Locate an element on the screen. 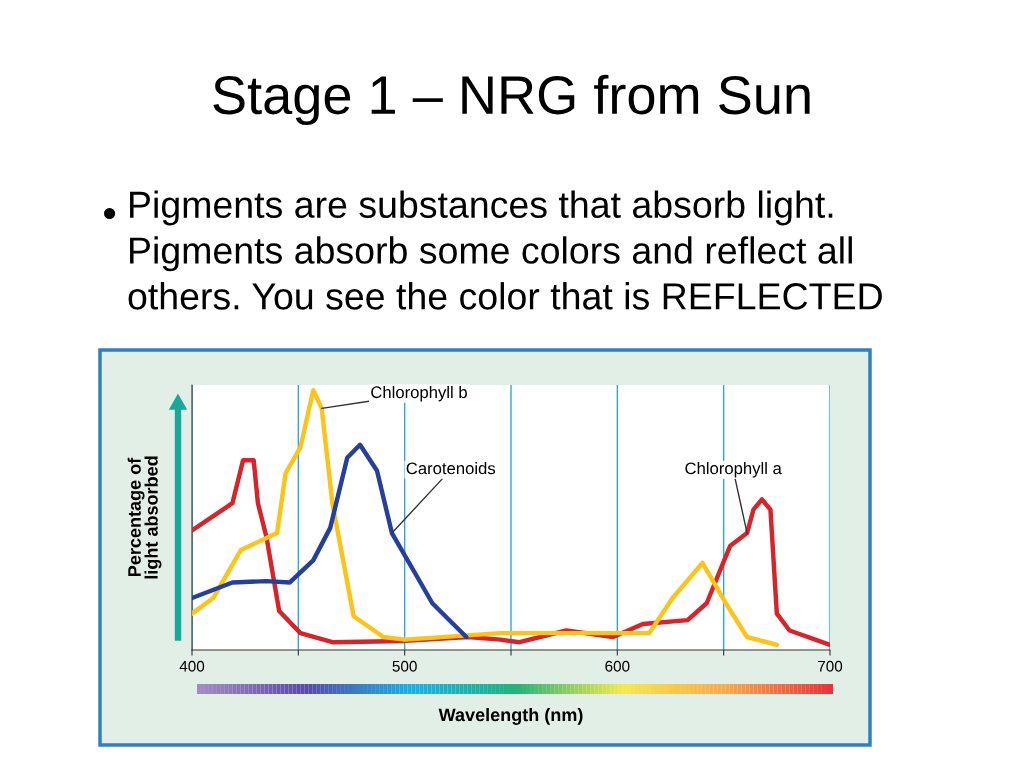 The image size is (1024, 768). x-tick-label: 600 is located at coordinates (617, 666).